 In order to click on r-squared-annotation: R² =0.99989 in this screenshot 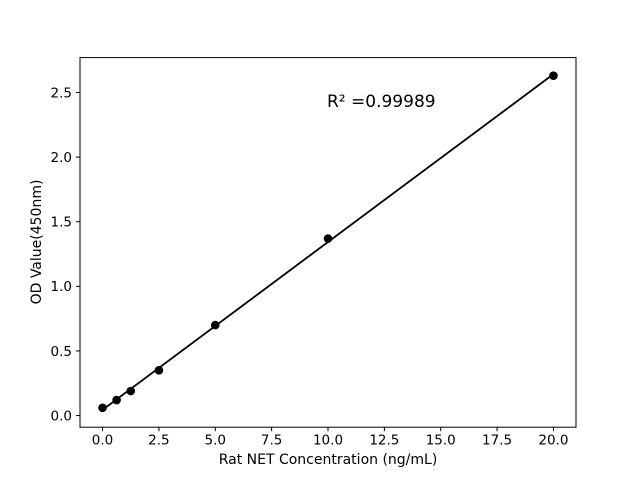, I will do `click(381, 102)`.